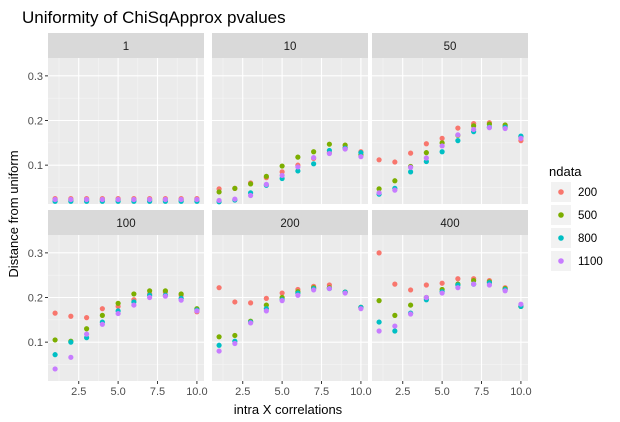 This screenshot has width=620, height=422. I want to click on facet-panel: 10, so click(290, 119).